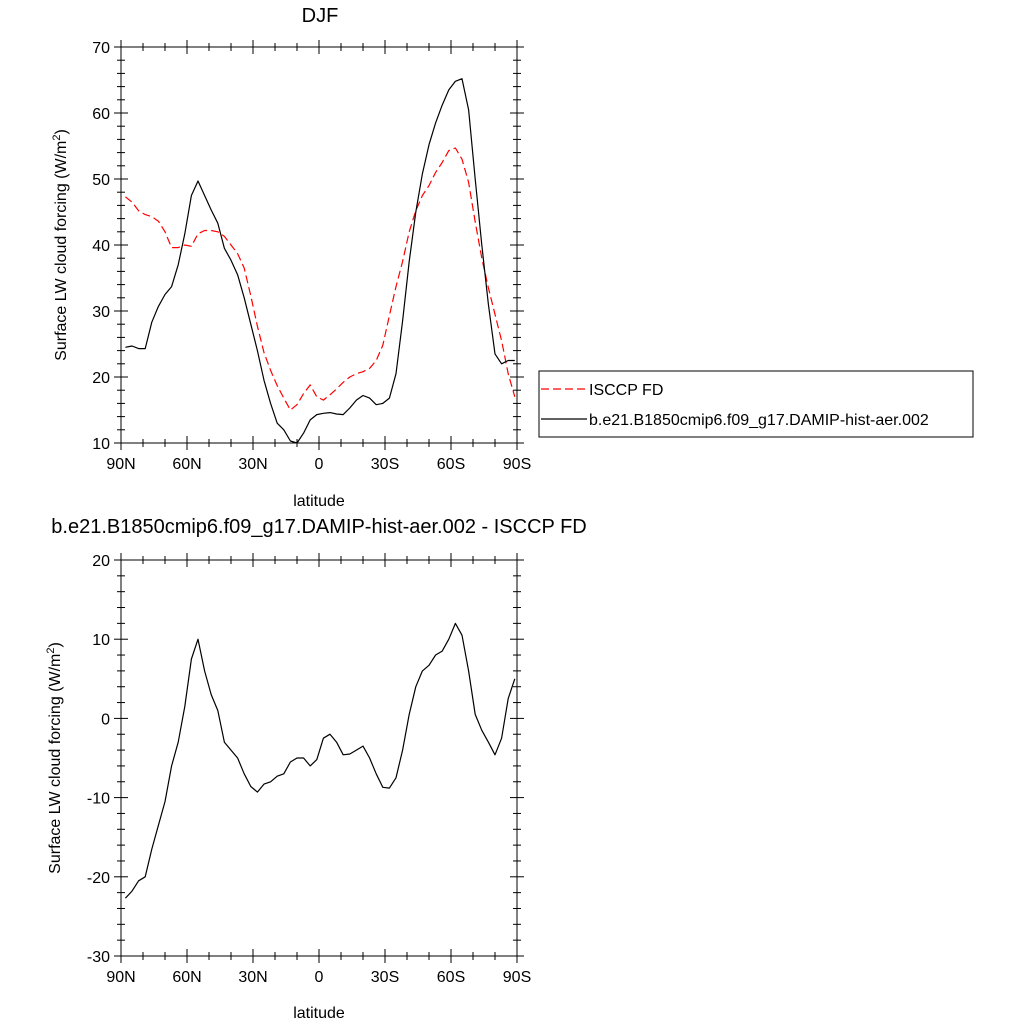 The height and width of the screenshot is (1024, 1024). I want to click on top-series-line-isccp-fd, so click(320, 279).